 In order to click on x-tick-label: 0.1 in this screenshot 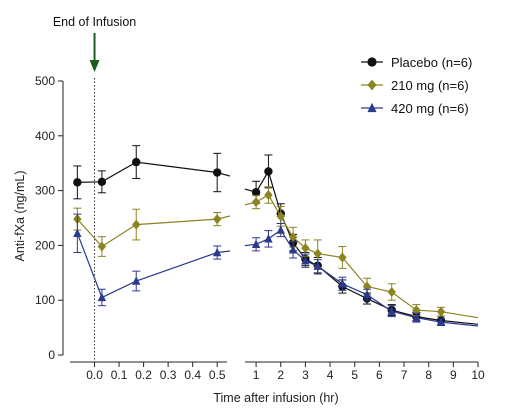, I will do `click(119, 375)`.